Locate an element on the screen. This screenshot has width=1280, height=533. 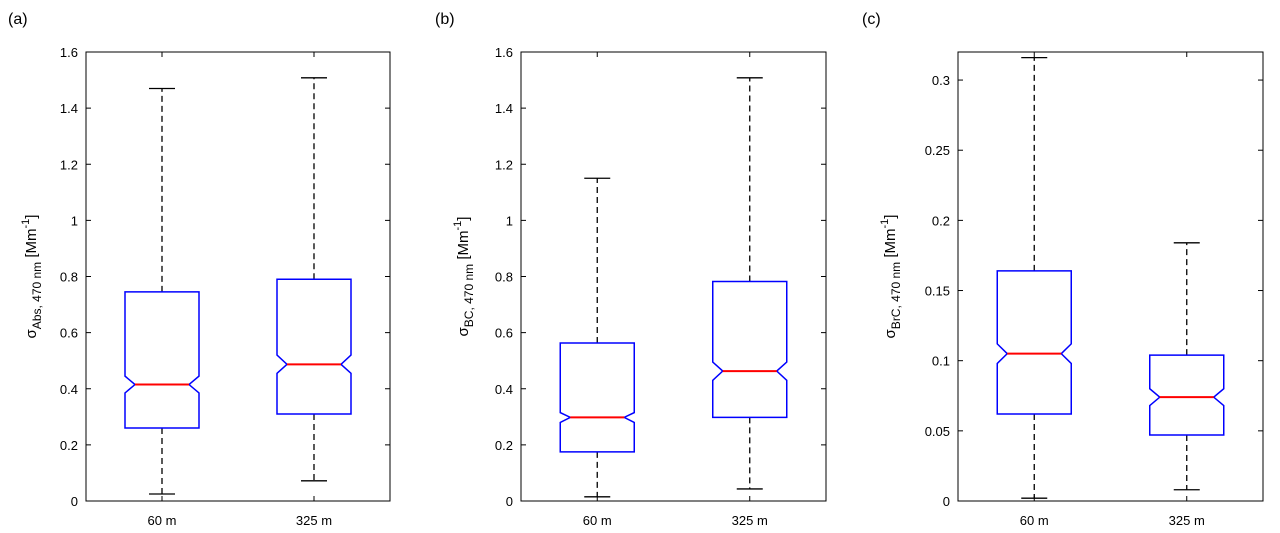
y-axis-label: σAbs, 470 nm [Mm-1] is located at coordinates (32, 277).